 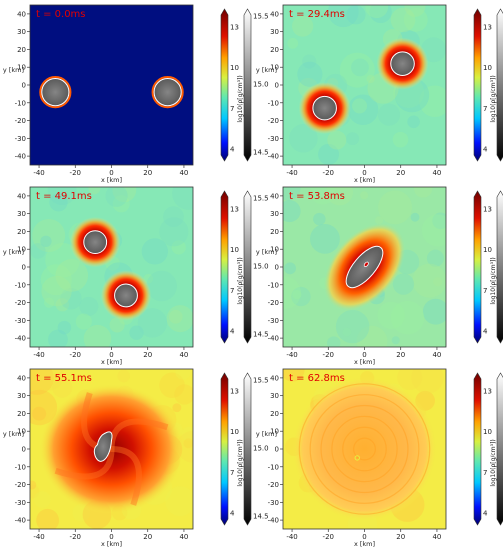 What do you see at coordinates (20, 467) in the screenshot?
I see `y-tick-label: -10` at bounding box center [20, 467].